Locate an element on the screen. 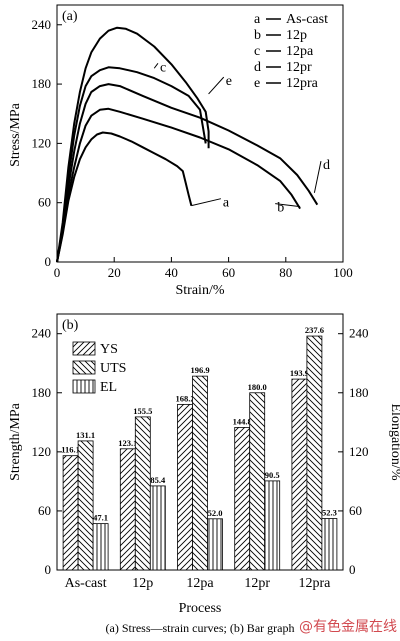  panel-a-y-tick-label: 180 is located at coordinates (42, 83).